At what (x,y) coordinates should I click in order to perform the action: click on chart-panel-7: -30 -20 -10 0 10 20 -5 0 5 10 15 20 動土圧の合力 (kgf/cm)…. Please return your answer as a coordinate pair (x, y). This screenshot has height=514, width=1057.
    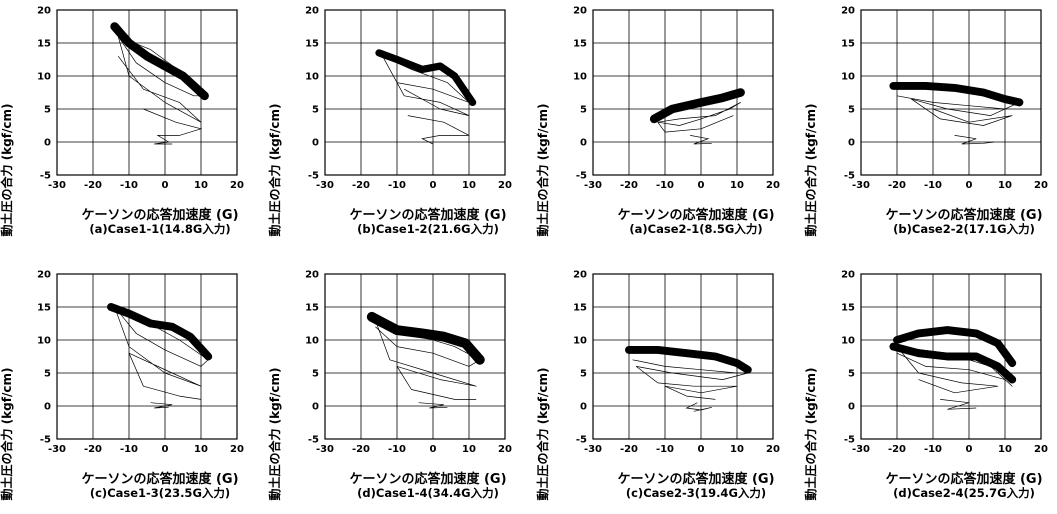
    Looking at the image, I should click on (661, 386).